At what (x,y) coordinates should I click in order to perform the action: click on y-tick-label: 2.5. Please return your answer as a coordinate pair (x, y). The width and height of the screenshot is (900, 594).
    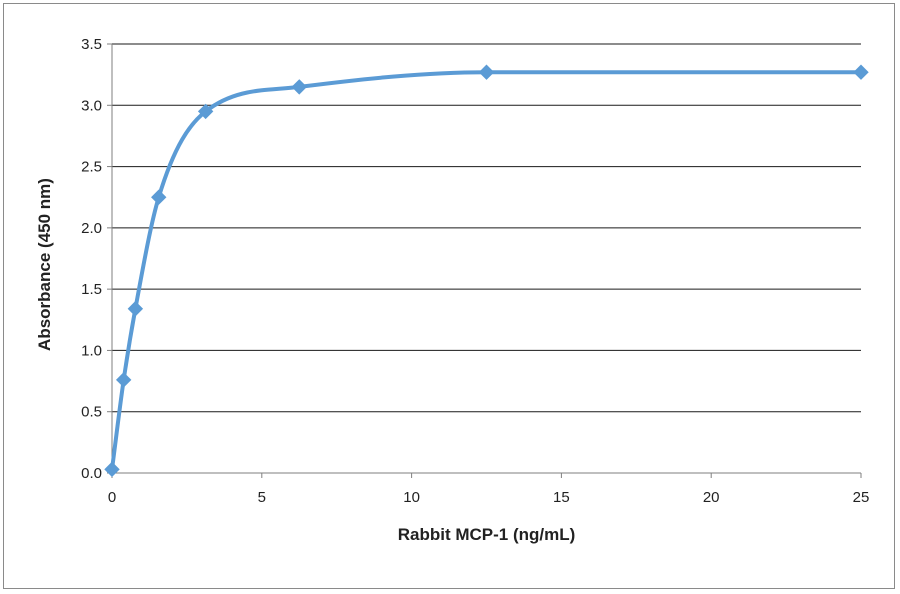
    Looking at the image, I should click on (91, 167).